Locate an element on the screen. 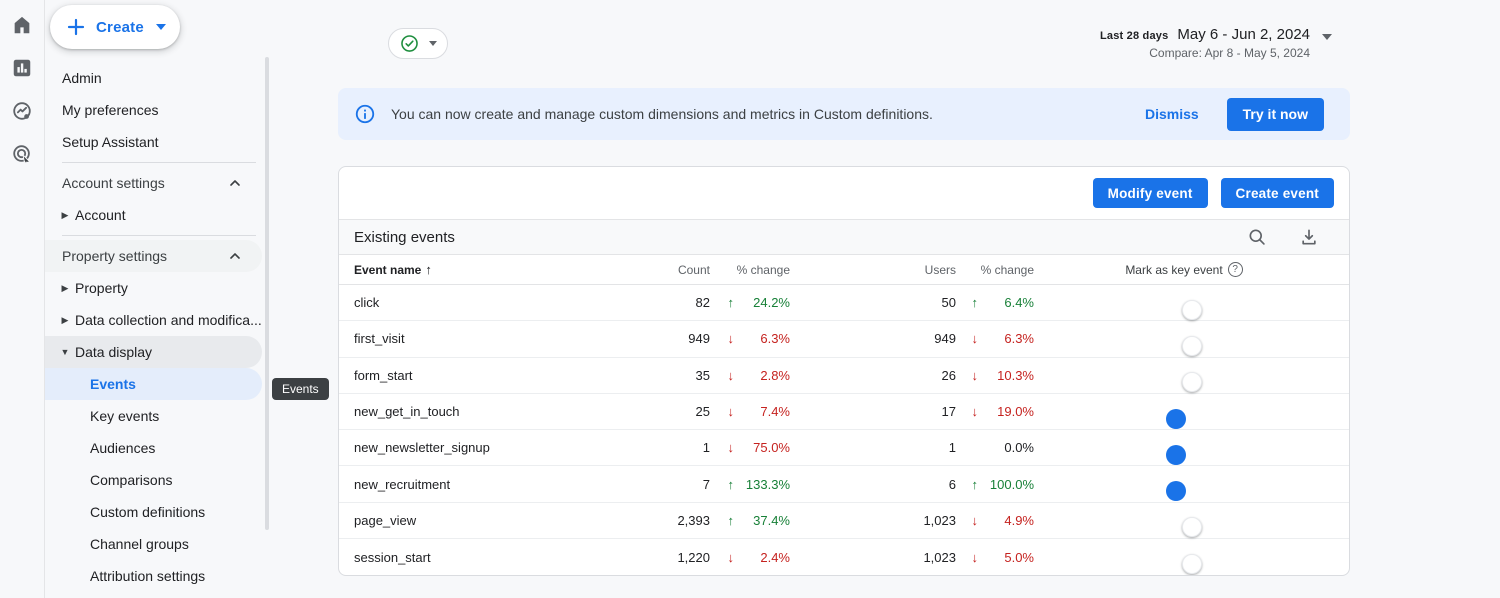 This screenshot has height=598, width=1500. dismiss-button: Dismiss is located at coordinates (1172, 114).